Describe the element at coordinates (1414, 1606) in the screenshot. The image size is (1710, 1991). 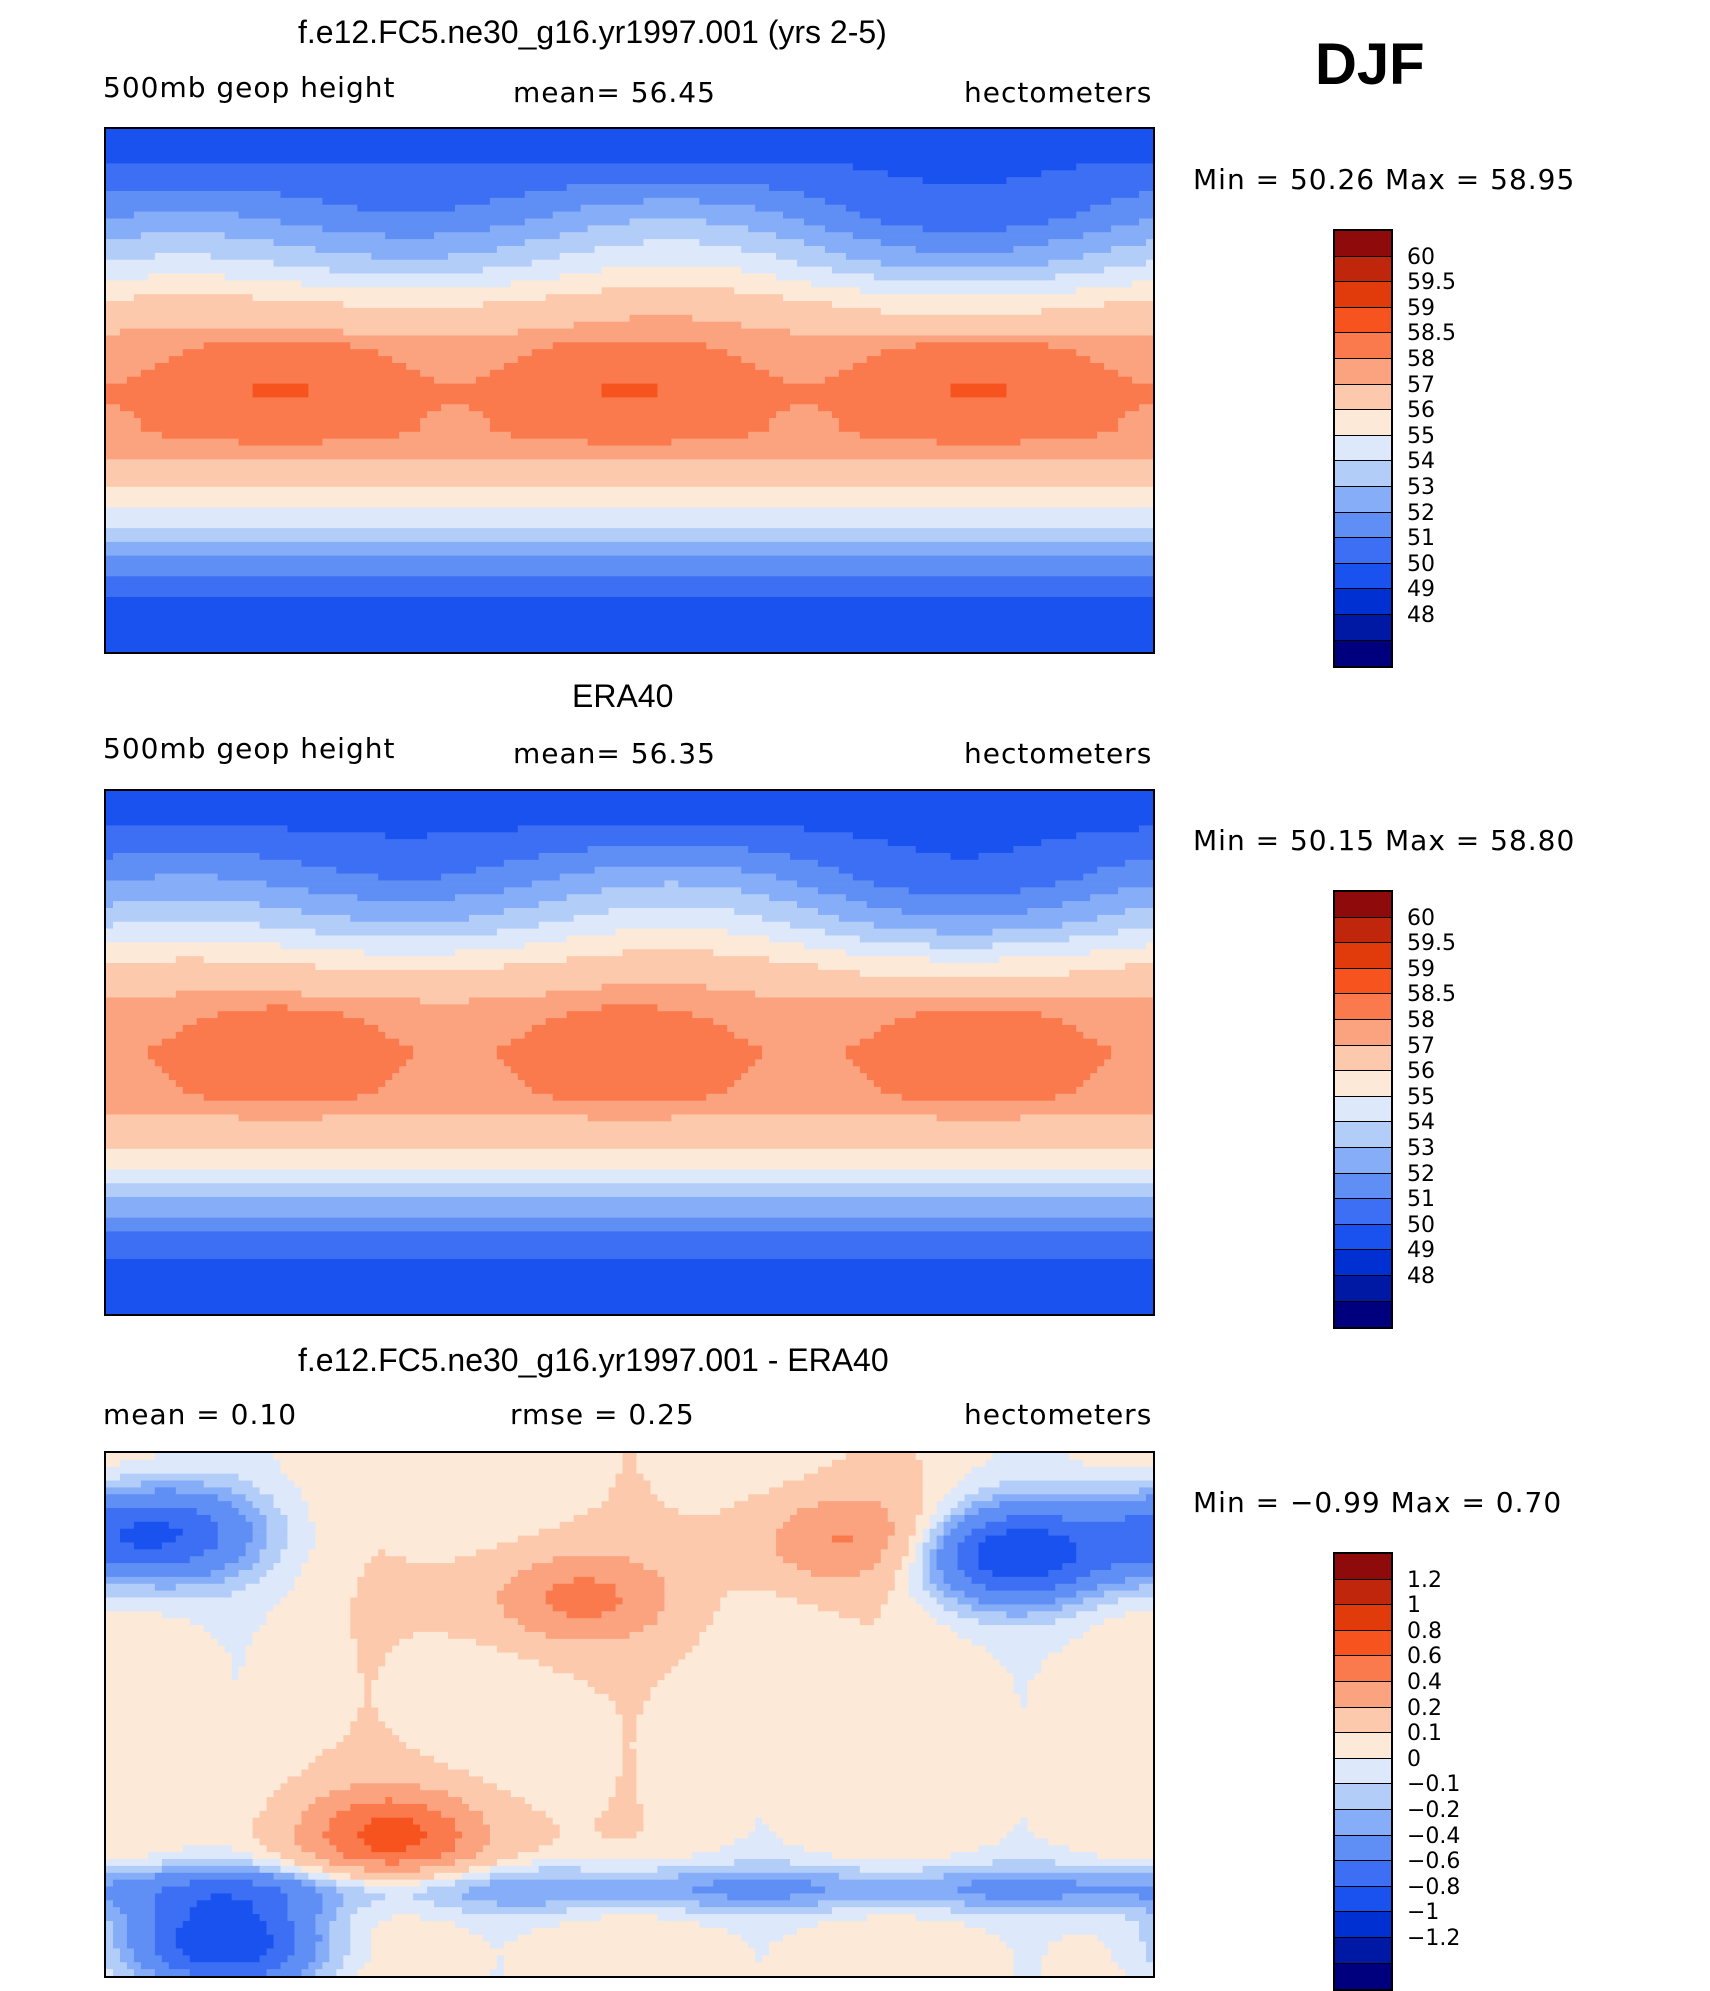
I see `colorbar-tick-label: 1` at that location.